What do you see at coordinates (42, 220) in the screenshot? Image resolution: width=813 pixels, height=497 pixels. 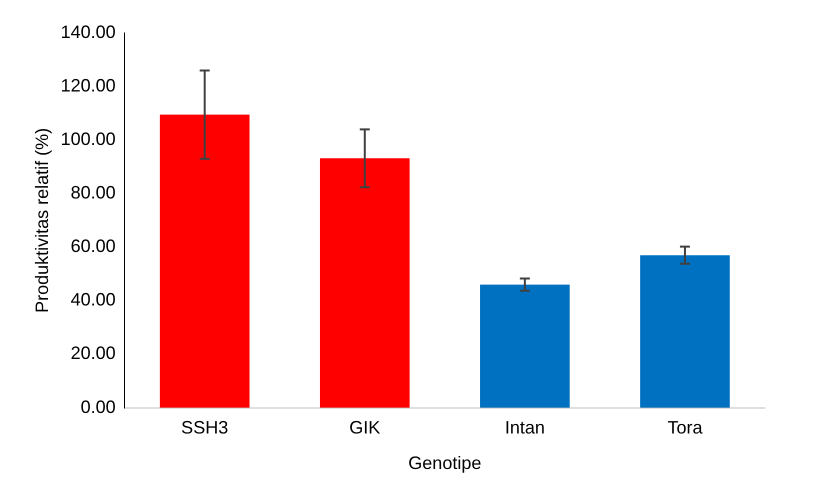 I see `y-axis-title: Produktivitas relatif (%)` at bounding box center [42, 220].